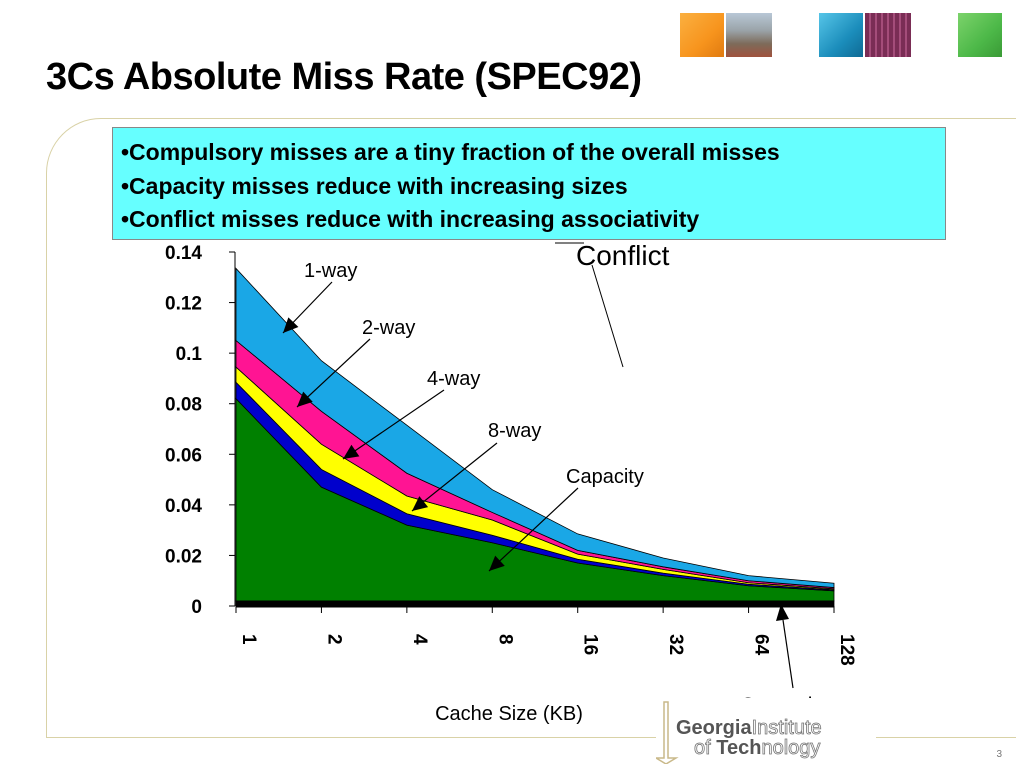 Image resolution: width=1024 pixels, height=768 pixels. Describe the element at coordinates (183, 405) in the screenshot. I see `y-tick-label: 0.08` at that location.